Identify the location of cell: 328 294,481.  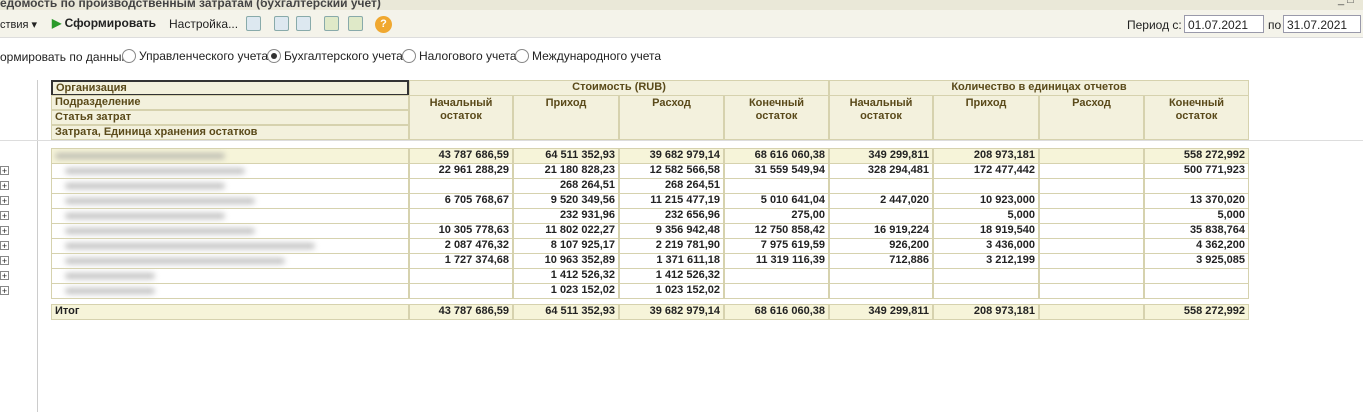
(881, 171).